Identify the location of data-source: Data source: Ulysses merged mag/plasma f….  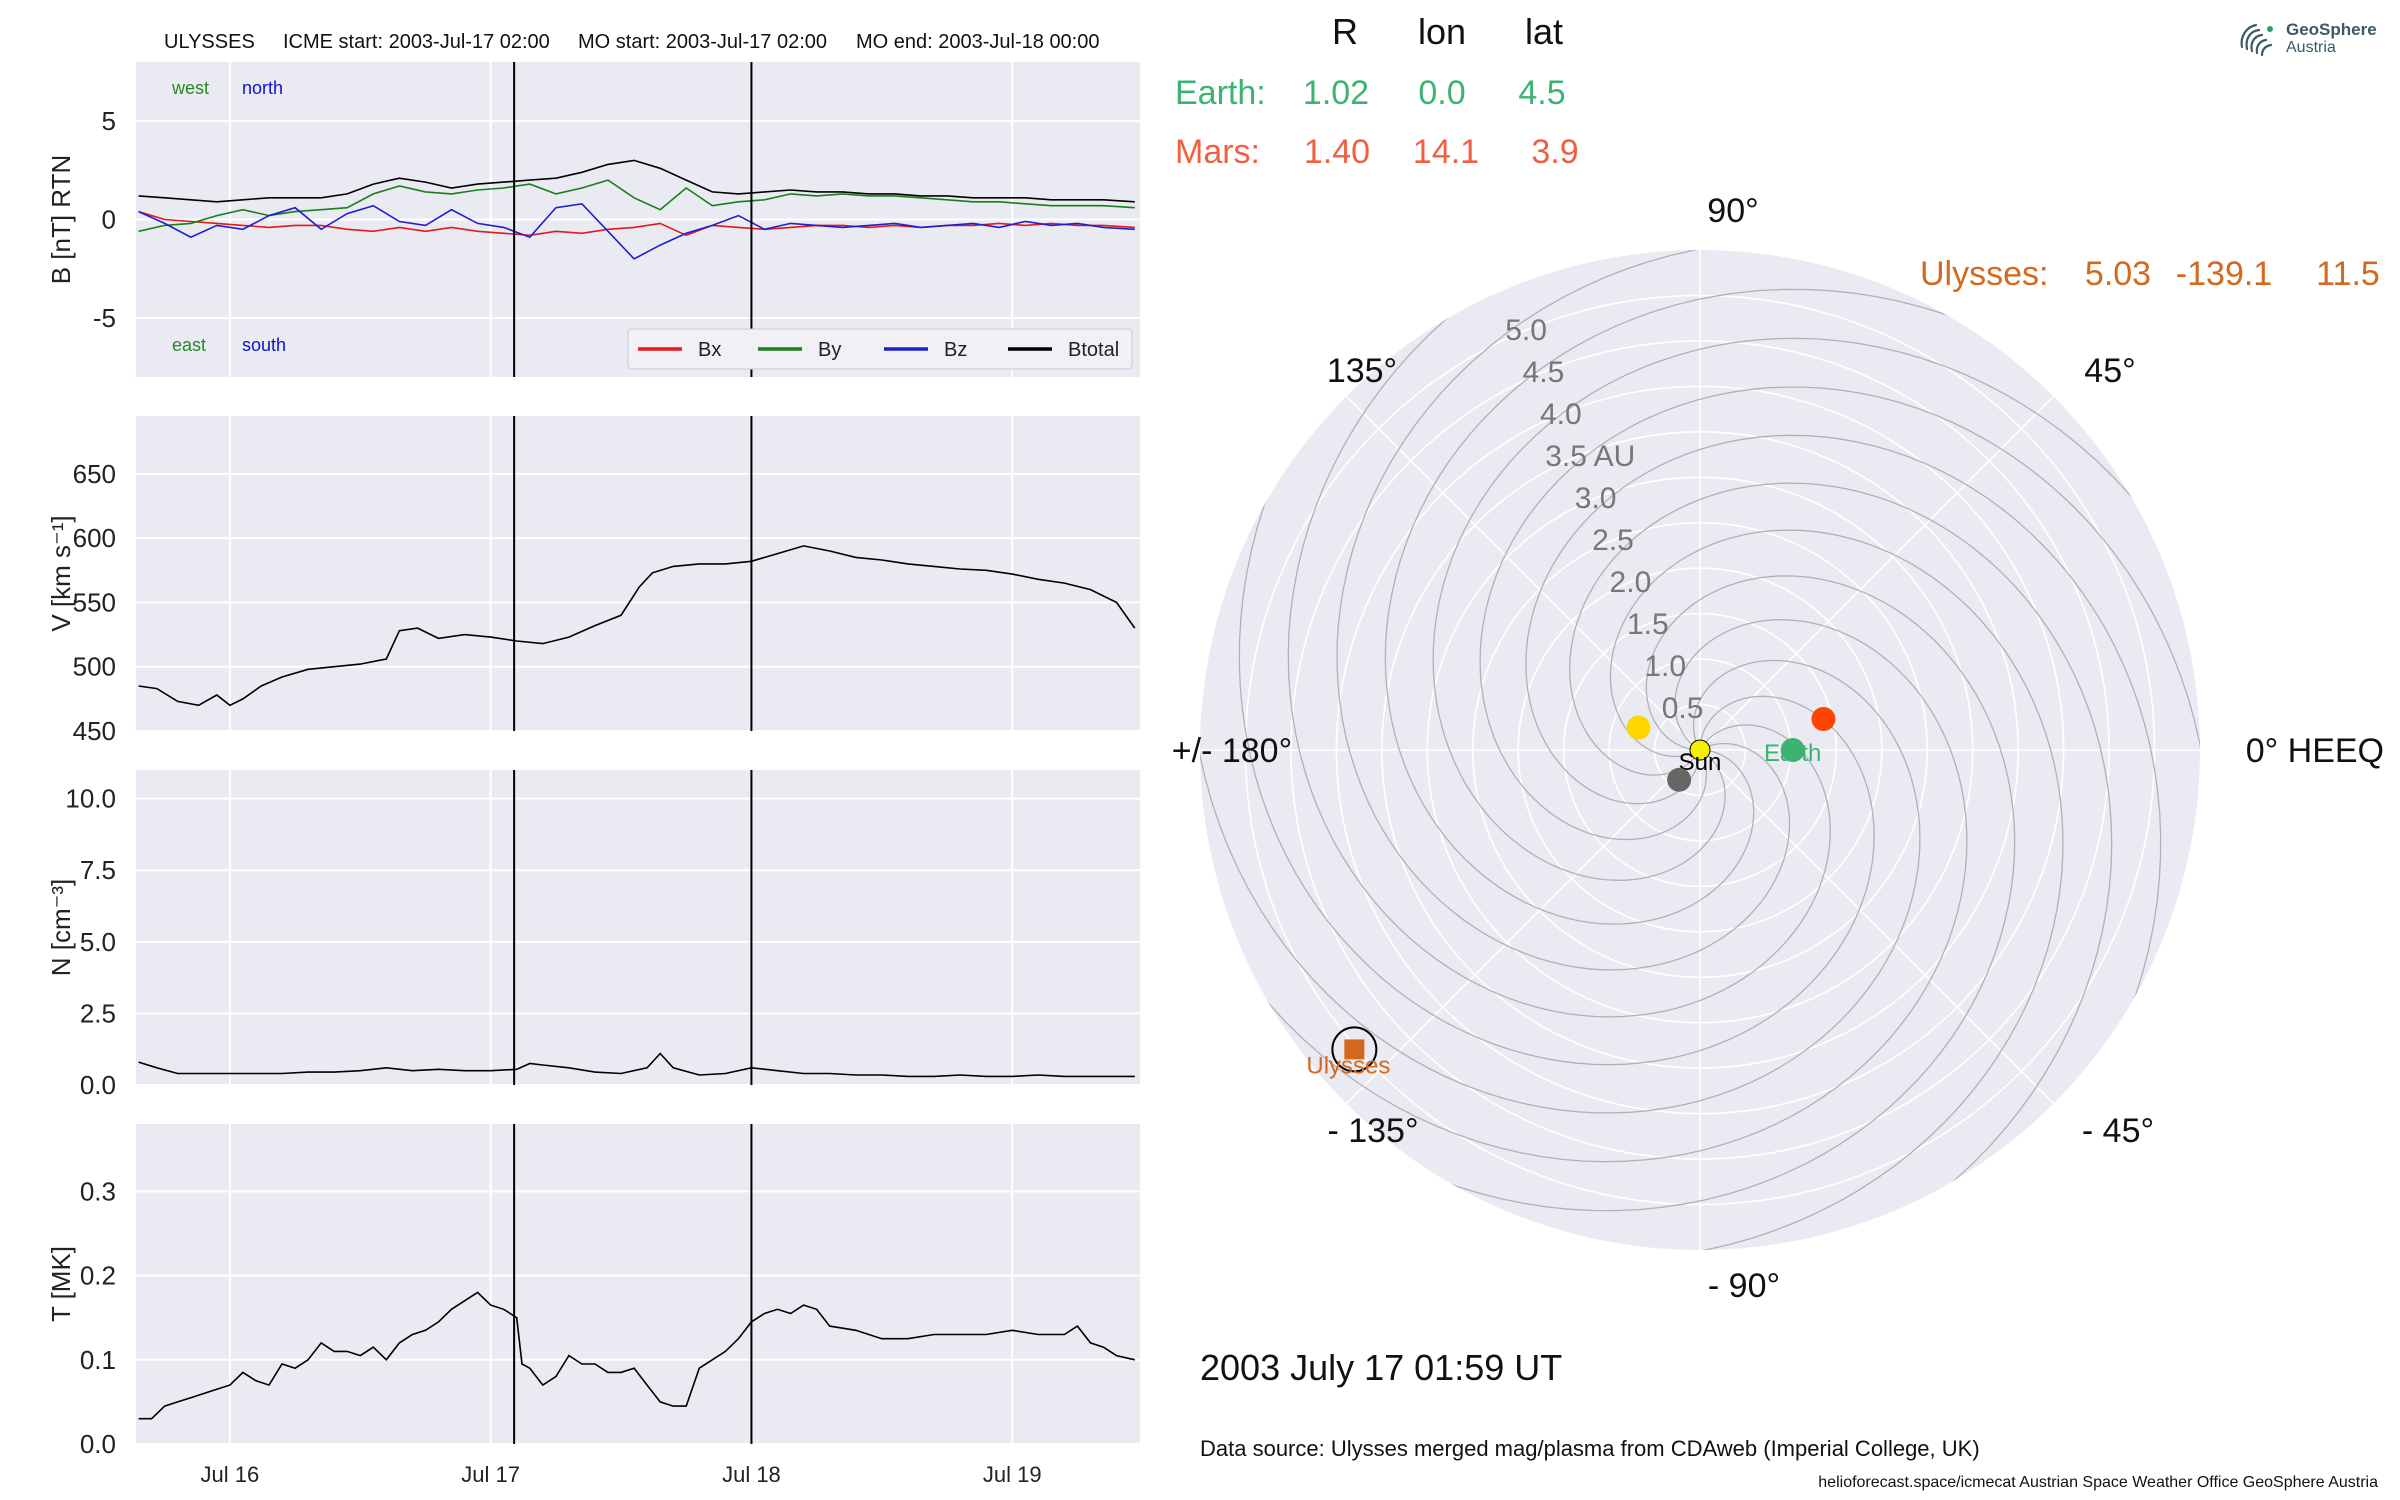
(1590, 1448).